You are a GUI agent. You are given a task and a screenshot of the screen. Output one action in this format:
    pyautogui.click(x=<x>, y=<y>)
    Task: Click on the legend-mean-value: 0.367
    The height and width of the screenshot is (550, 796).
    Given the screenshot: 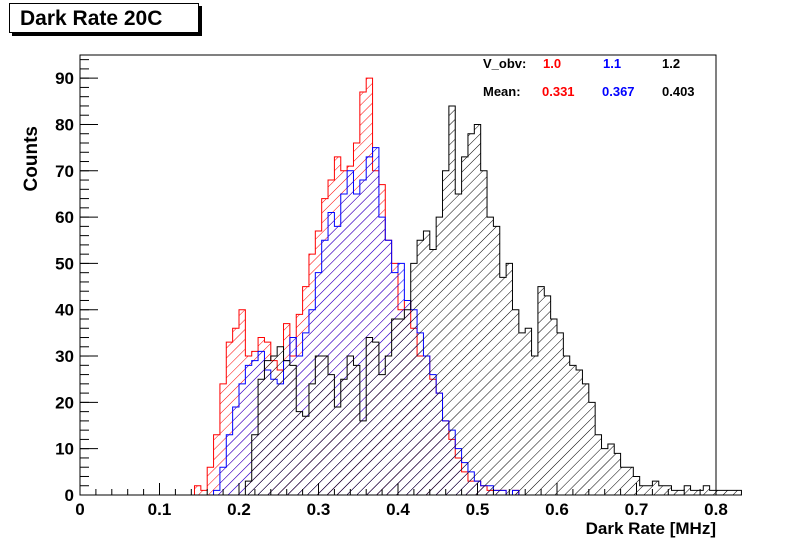 What is the action you would take?
    pyautogui.click(x=618, y=91)
    